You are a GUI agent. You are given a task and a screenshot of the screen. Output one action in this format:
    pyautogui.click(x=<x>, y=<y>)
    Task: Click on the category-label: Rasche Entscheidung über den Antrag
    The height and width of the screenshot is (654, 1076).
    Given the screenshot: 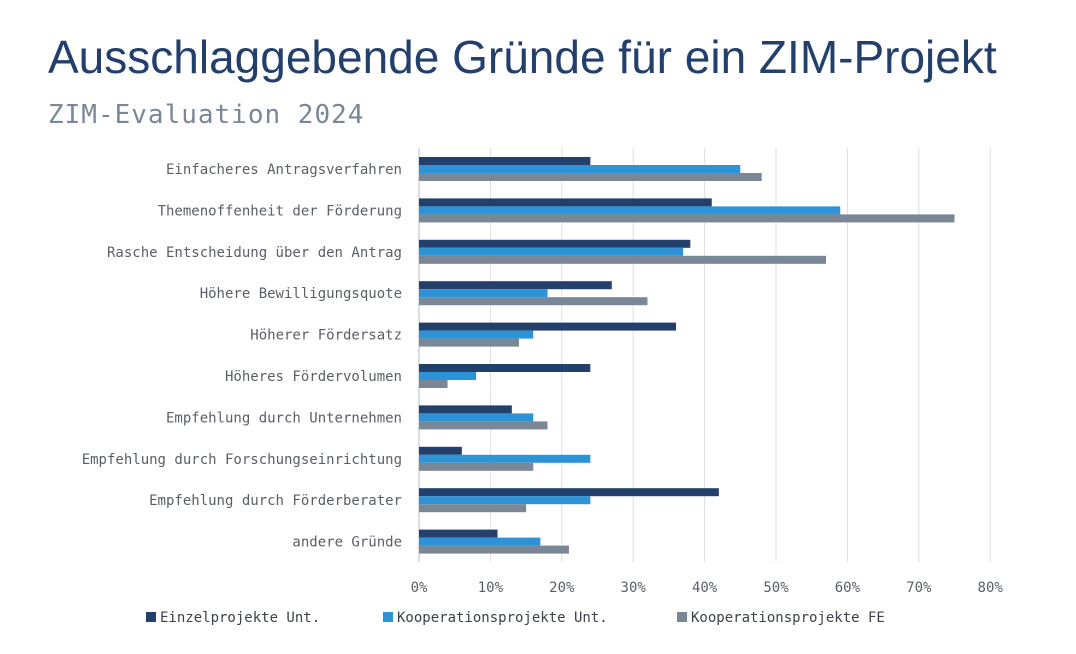 What is the action you would take?
    pyautogui.click(x=254, y=253)
    